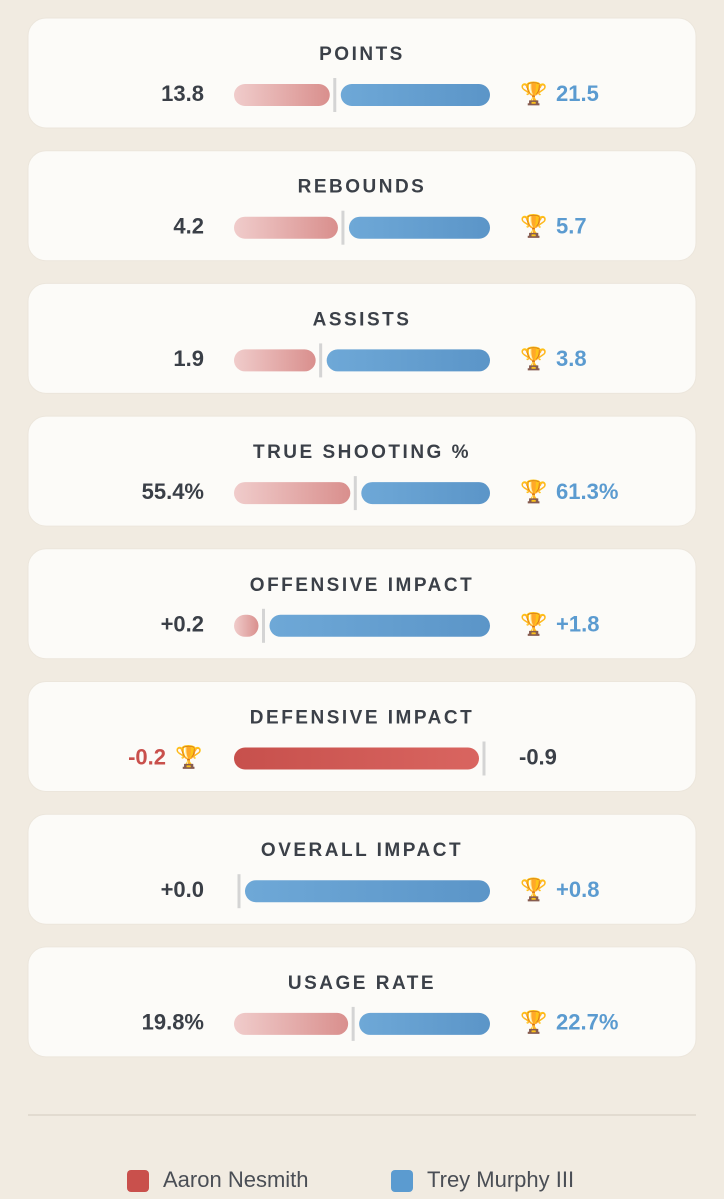  I want to click on right-value: -0.9, so click(538, 756).